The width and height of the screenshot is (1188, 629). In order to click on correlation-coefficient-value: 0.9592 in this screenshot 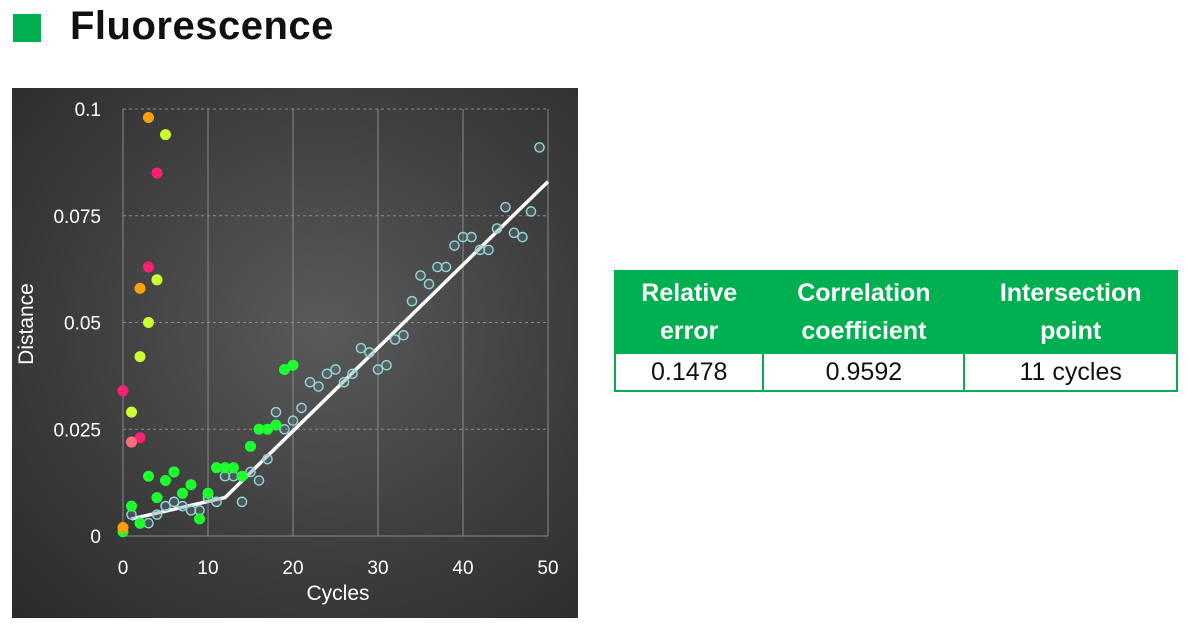, I will do `click(864, 372)`.